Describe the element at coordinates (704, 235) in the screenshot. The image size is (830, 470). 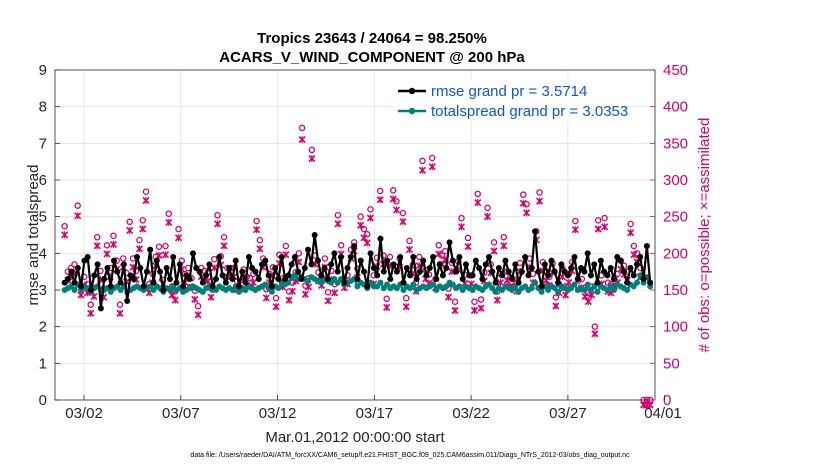
I see `y-axis-label-right: # of obs: o=possible; ×=assimilated` at that location.